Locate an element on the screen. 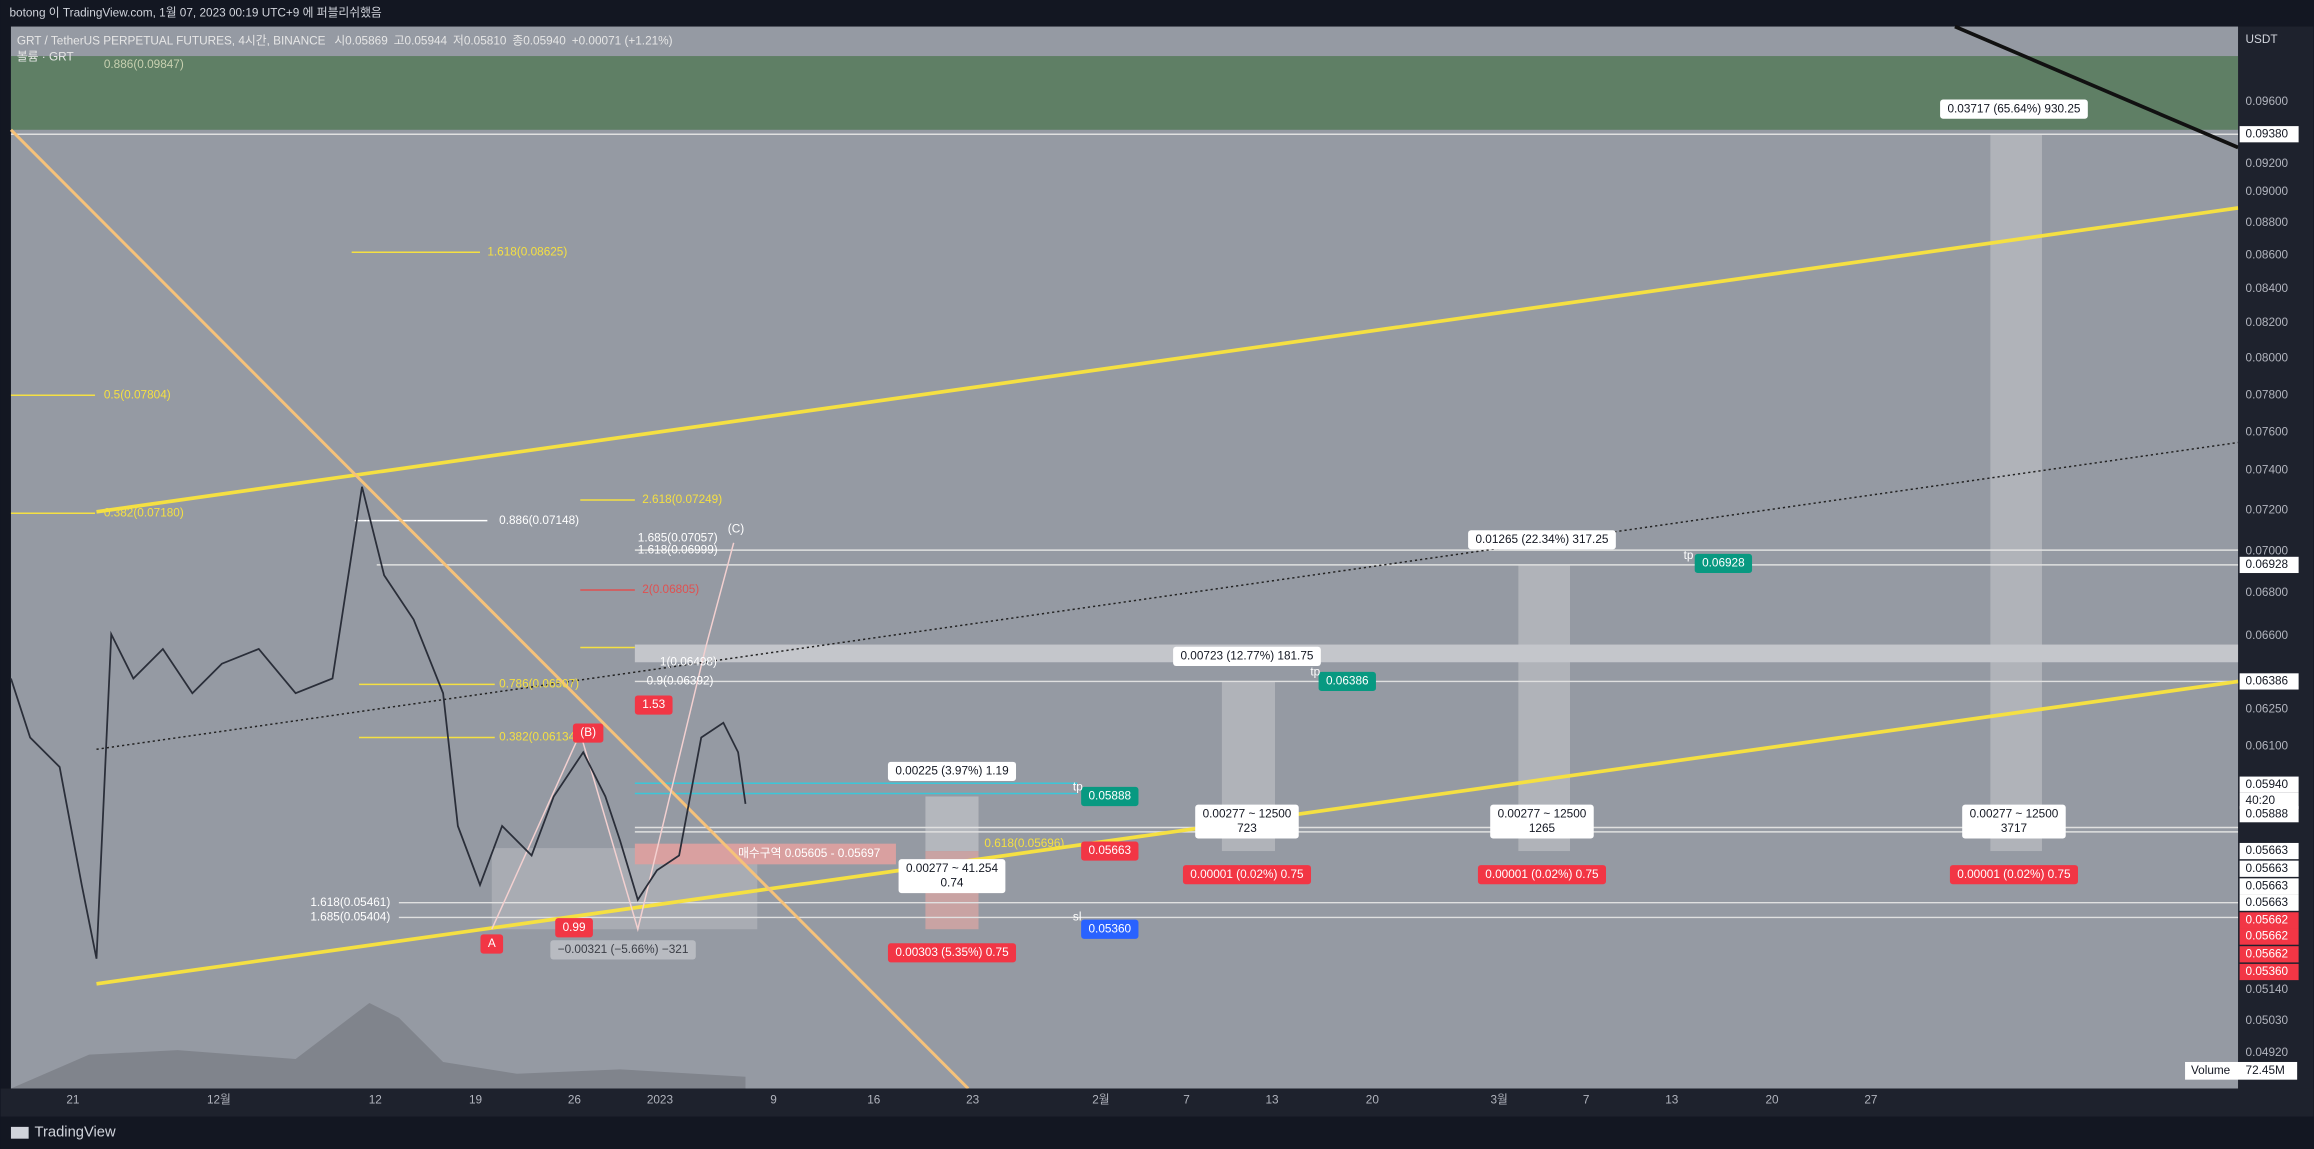 This screenshot has width=2314, height=1149. volume-value: 72.45M is located at coordinates (2265, 1070).